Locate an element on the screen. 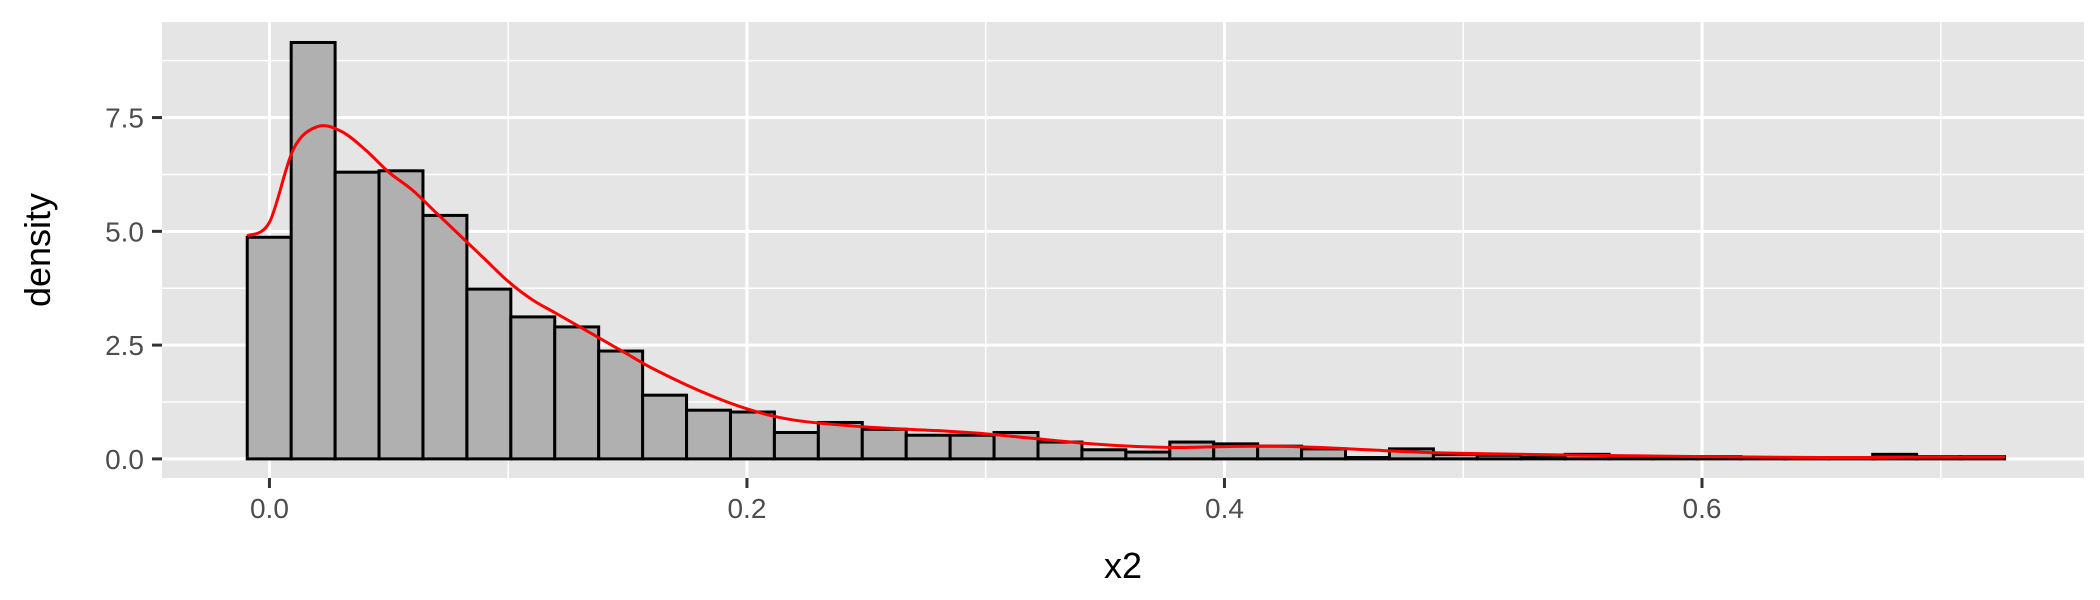 This screenshot has height=600, width=2100. x-tick-label: 0.2 is located at coordinates (746, 508).